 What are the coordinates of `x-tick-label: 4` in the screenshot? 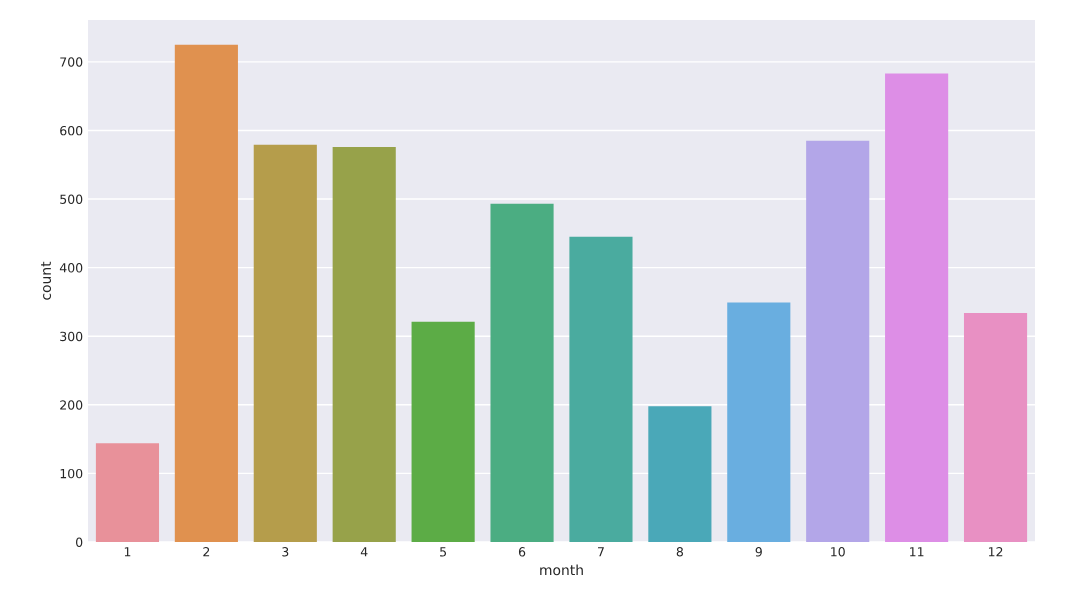 It's located at (364, 552).